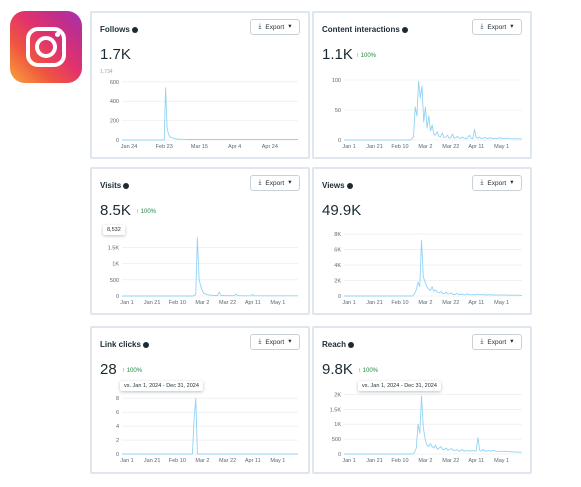 The image size is (581, 487). Describe the element at coordinates (399, 386) in the screenshot. I see `hover-tooltip: vs. Jan 1, 2024 - Dec 31, 2024` at that location.